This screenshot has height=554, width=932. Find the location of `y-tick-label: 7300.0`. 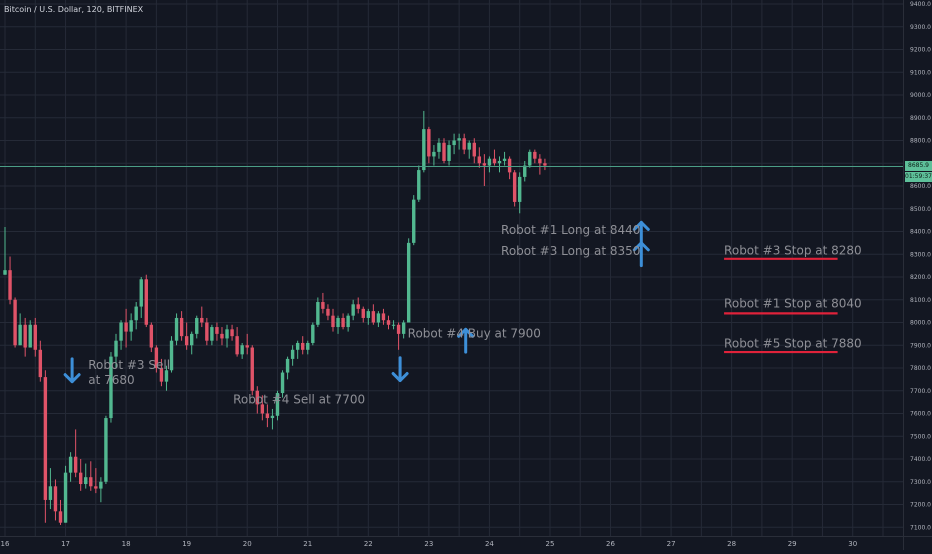

y-tick-label: 7300.0 is located at coordinates (920, 482).